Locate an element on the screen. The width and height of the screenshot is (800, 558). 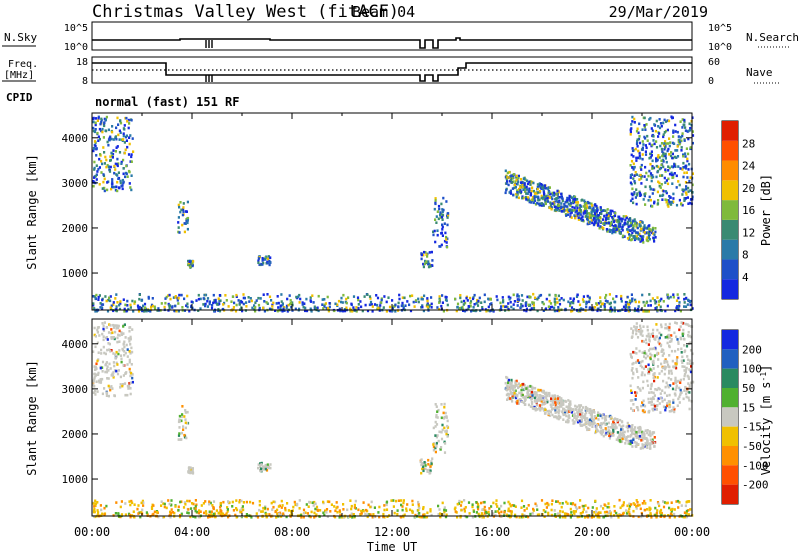
freq-strip: Freq. [MHz] 18 8 60 0 Nave is located at coordinates (391, 72).